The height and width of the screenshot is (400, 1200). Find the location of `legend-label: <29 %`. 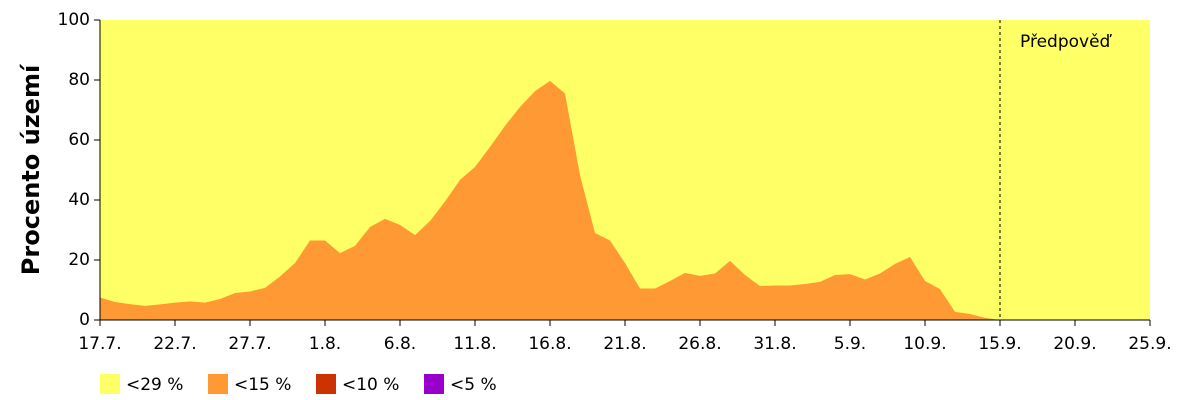

legend-label: <29 % is located at coordinates (154, 385).